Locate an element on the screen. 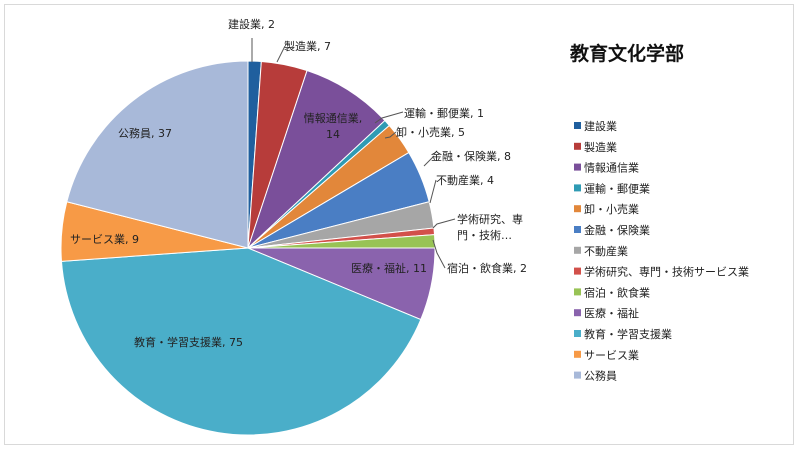 The height and width of the screenshot is (450, 800). legend-label-9: 宿泊・飲食業 is located at coordinates (617, 292).